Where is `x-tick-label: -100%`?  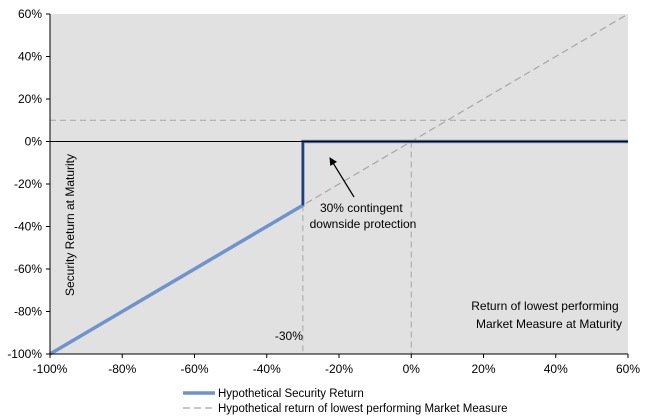
x-tick-label: -100% is located at coordinates (50, 369).